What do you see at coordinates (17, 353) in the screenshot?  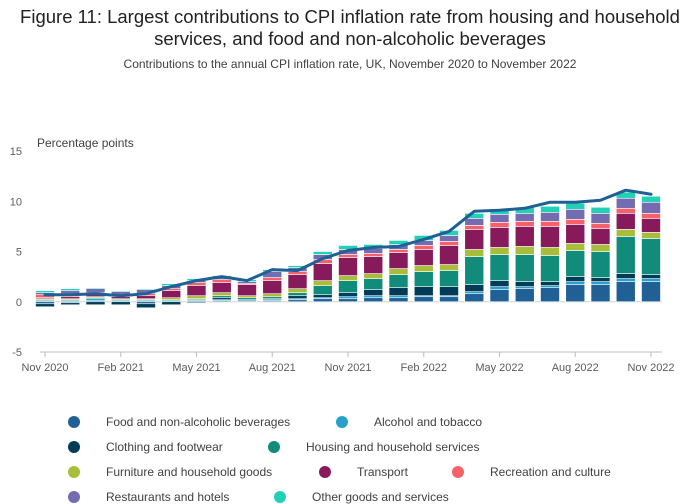 I see `y-tick-label: -5` at bounding box center [17, 353].